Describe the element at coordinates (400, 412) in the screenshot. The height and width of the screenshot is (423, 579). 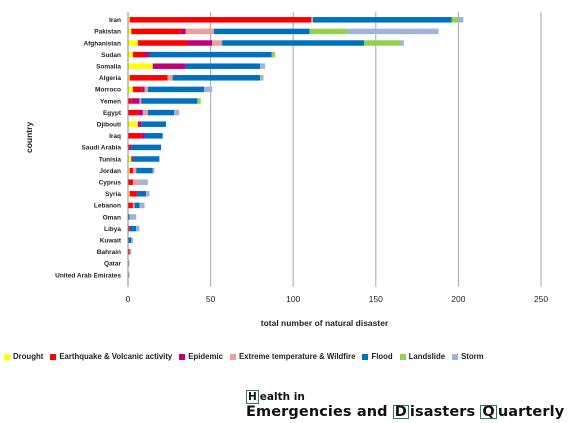
I see `logo-boxed-letter: D` at that location.